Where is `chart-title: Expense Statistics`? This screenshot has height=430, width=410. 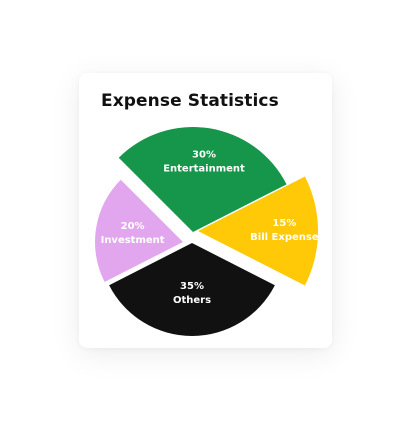
chart-title: Expense Statistics is located at coordinates (190, 101).